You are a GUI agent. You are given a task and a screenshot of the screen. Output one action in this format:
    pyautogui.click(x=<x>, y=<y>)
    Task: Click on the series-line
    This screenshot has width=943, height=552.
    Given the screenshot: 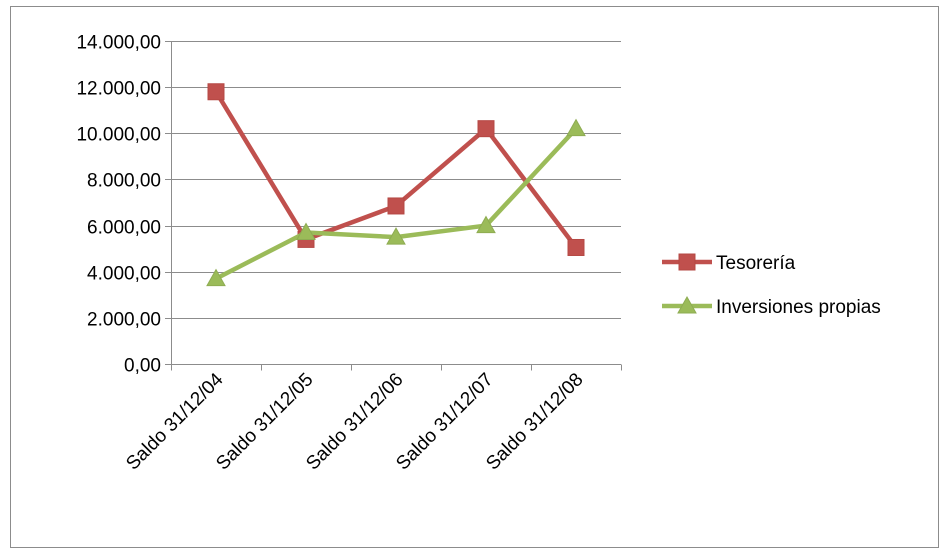 What is the action you would take?
    pyautogui.click(x=396, y=169)
    